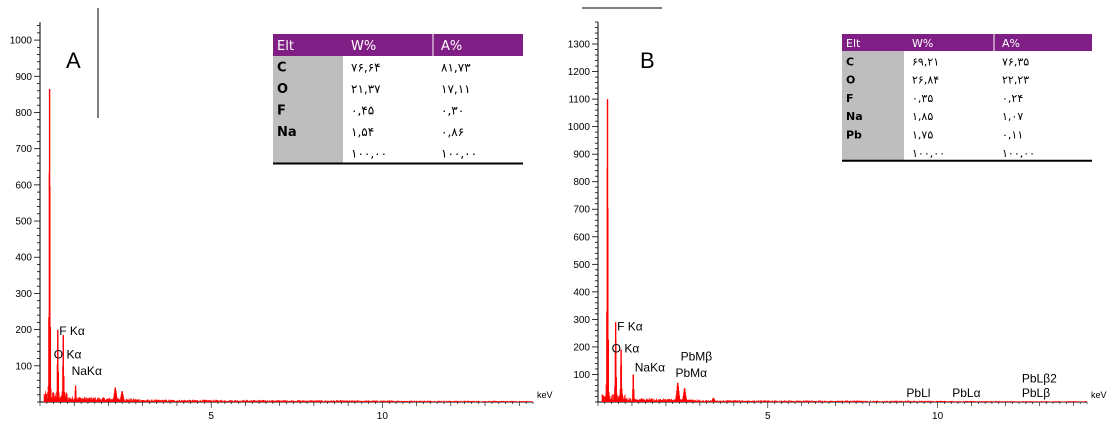 Image resolution: width=1110 pixels, height=421 pixels. I want to click on table-value-cell: ۱۷,۱۱, so click(456, 89).